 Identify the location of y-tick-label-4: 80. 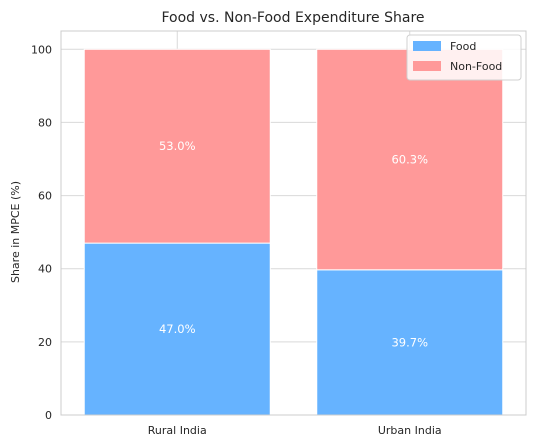
(45, 122).